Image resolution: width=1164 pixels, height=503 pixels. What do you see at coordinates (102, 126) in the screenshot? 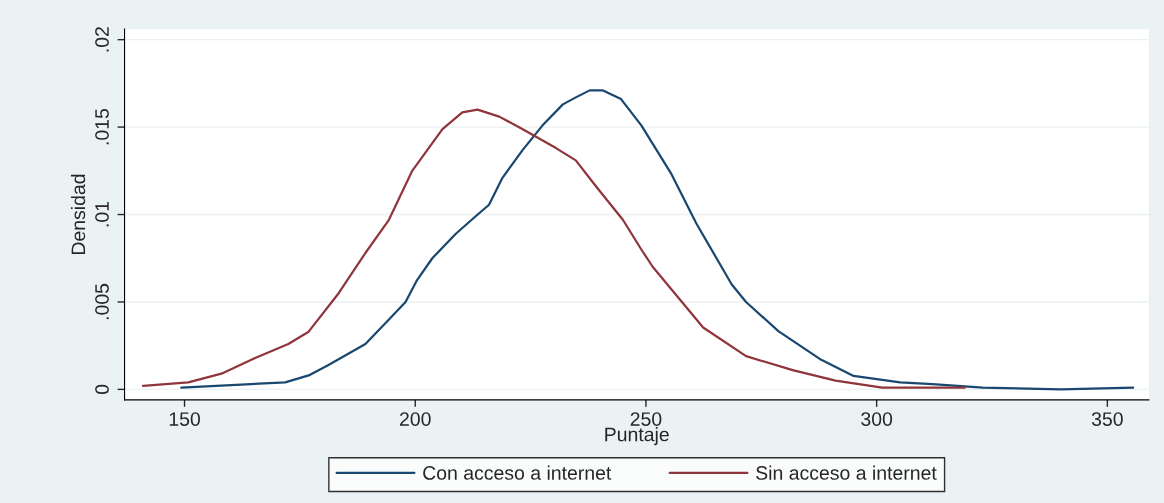
I see `y-tick-label: .015` at bounding box center [102, 126].